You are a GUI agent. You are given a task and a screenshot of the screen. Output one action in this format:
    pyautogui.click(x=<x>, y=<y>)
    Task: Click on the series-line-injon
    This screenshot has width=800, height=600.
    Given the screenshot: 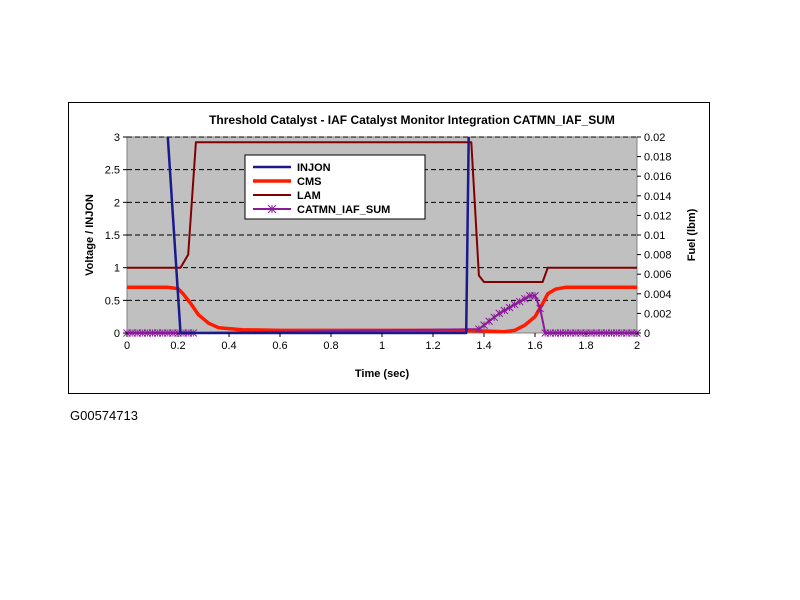 What is the action you would take?
    pyautogui.click(x=318, y=235)
    